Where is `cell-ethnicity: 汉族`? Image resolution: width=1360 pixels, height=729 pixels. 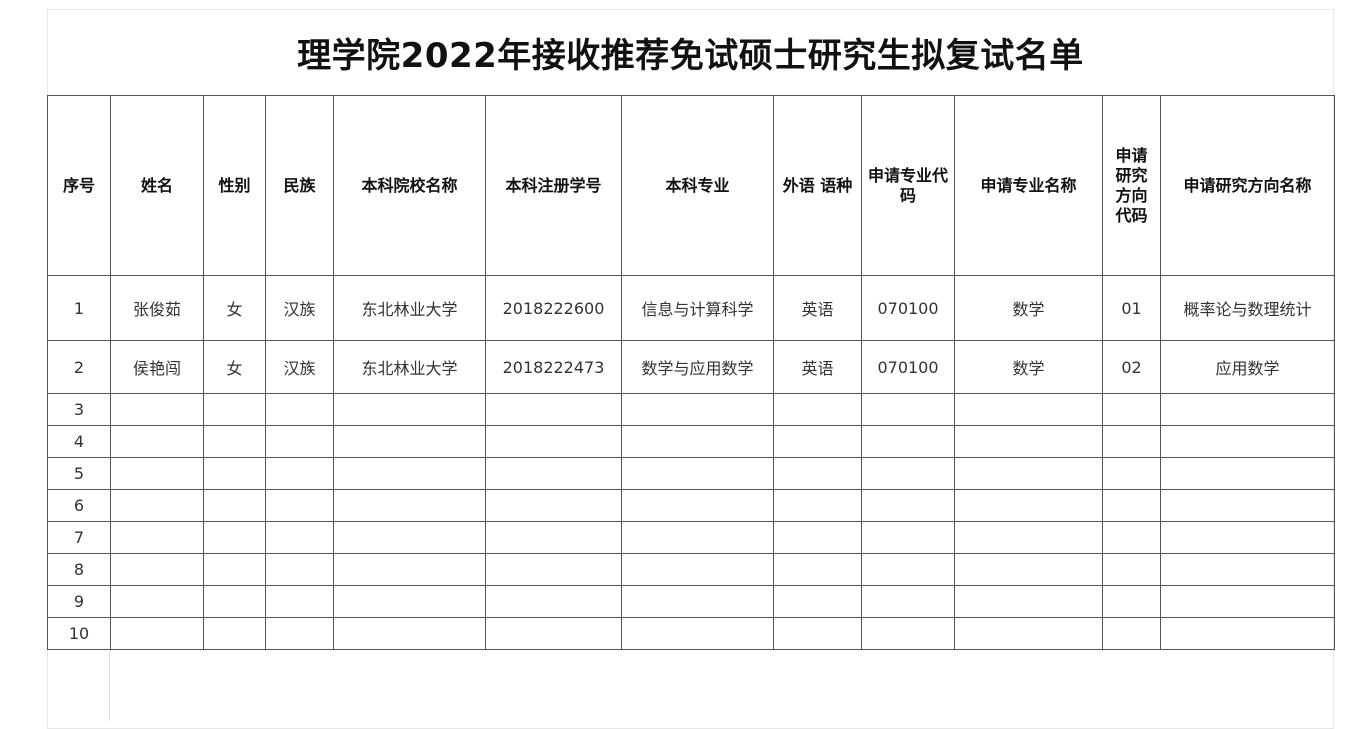 cell-ethnicity: 汉族 is located at coordinates (299, 308).